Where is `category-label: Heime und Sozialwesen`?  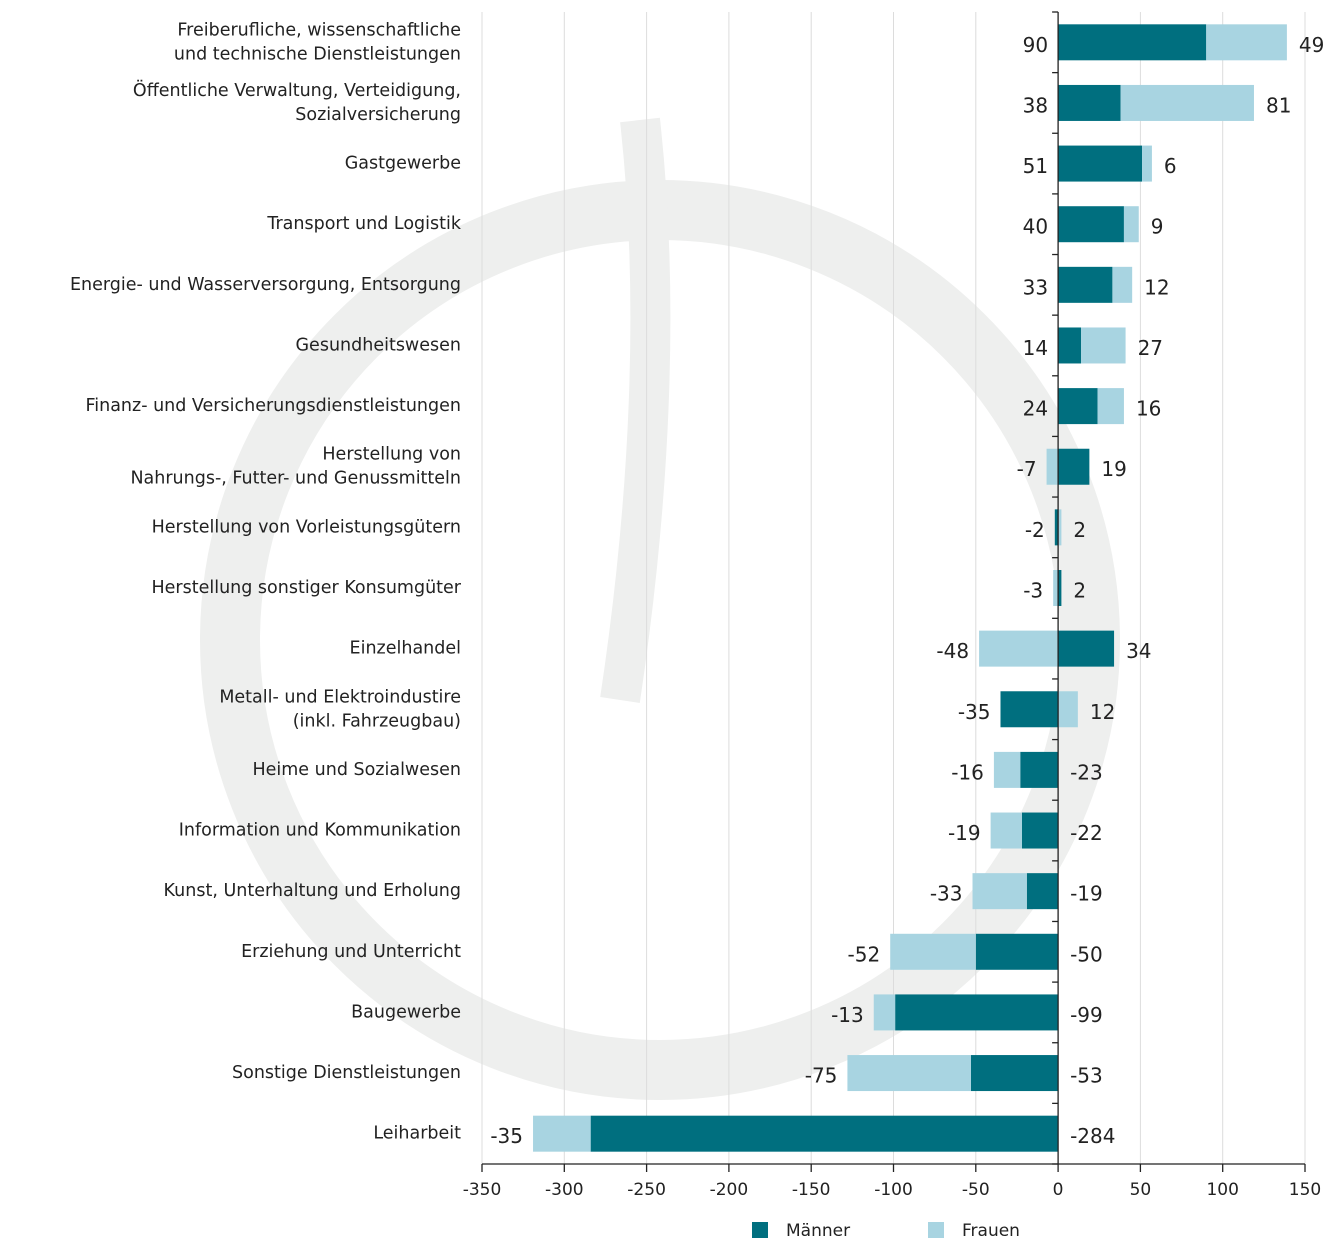
category-label: Heime und Sozialwesen is located at coordinates (356, 770).